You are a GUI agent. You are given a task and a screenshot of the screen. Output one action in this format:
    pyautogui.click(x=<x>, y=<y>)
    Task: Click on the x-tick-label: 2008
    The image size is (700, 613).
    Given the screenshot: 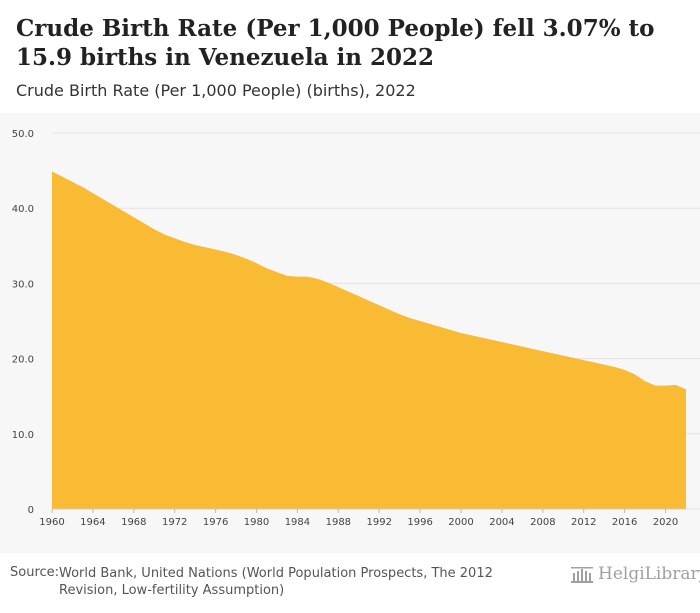 What is the action you would take?
    pyautogui.click(x=542, y=522)
    